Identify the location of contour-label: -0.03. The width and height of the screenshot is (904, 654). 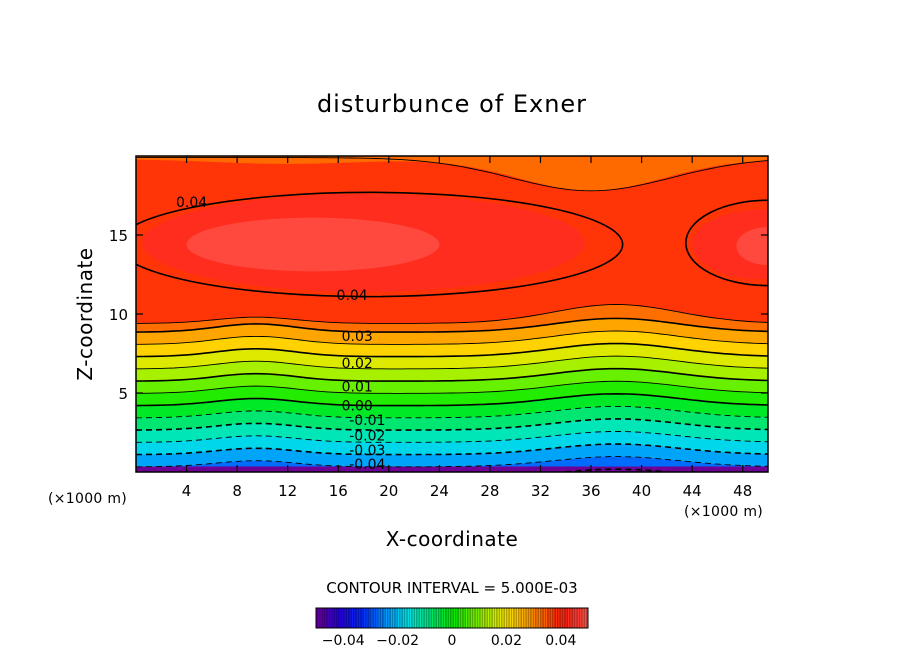
(367, 451).